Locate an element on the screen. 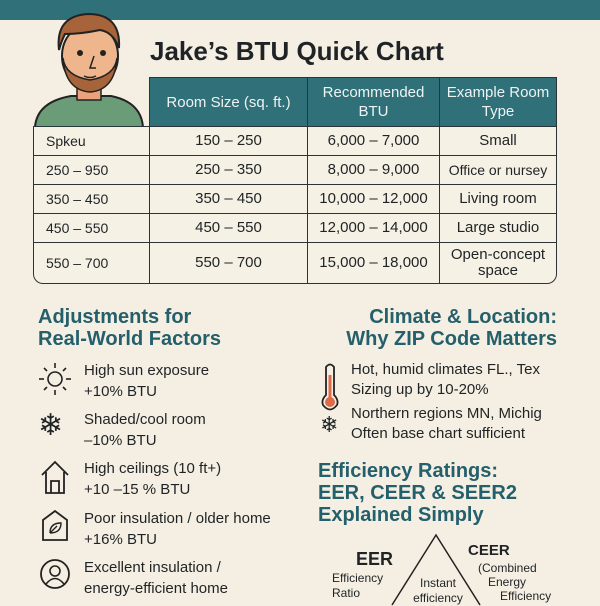 The width and height of the screenshot is (600, 606). table-cell: Living room is located at coordinates (498, 199).